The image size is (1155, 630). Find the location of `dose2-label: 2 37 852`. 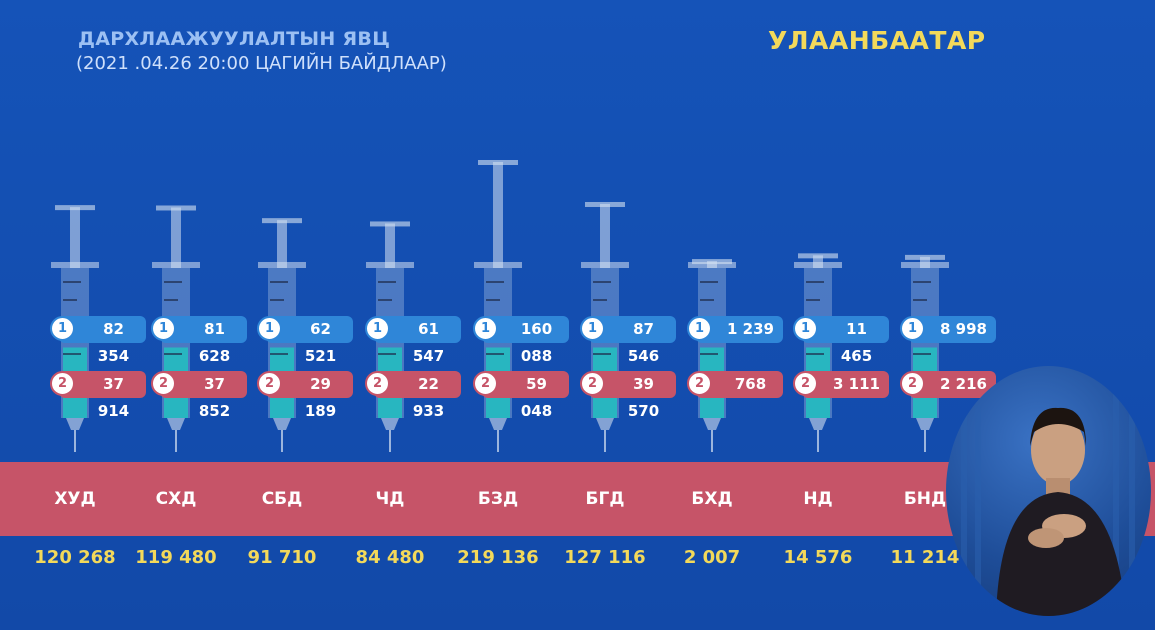

dose2-label: 2 37 852 is located at coordinates (199, 395).